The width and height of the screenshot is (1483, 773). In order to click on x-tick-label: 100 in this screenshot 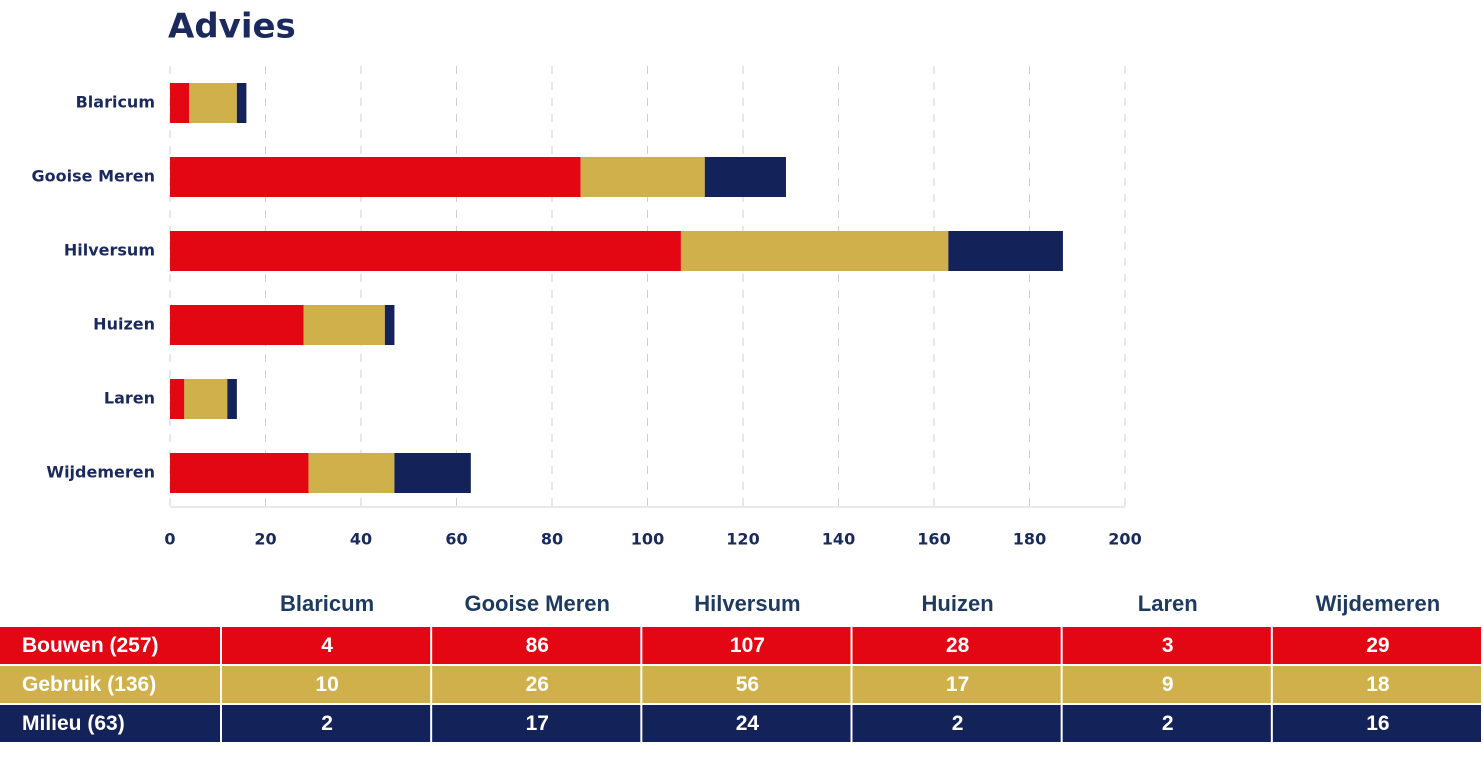, I will do `click(647, 539)`.